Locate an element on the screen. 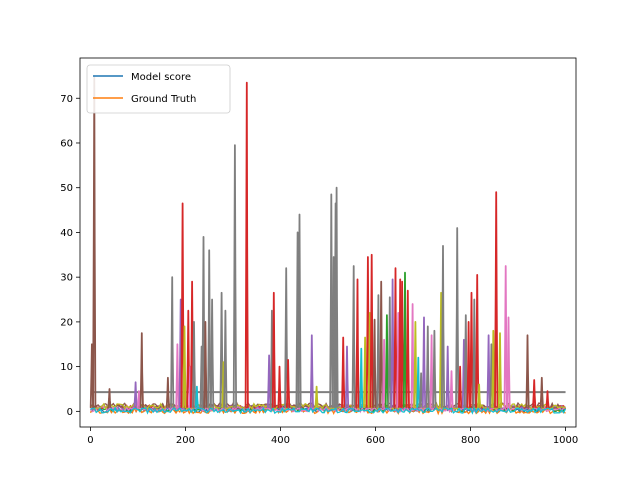 Image resolution: width=640 pixels, height=484 pixels. legend-label-model-score: Model score is located at coordinates (161, 77).